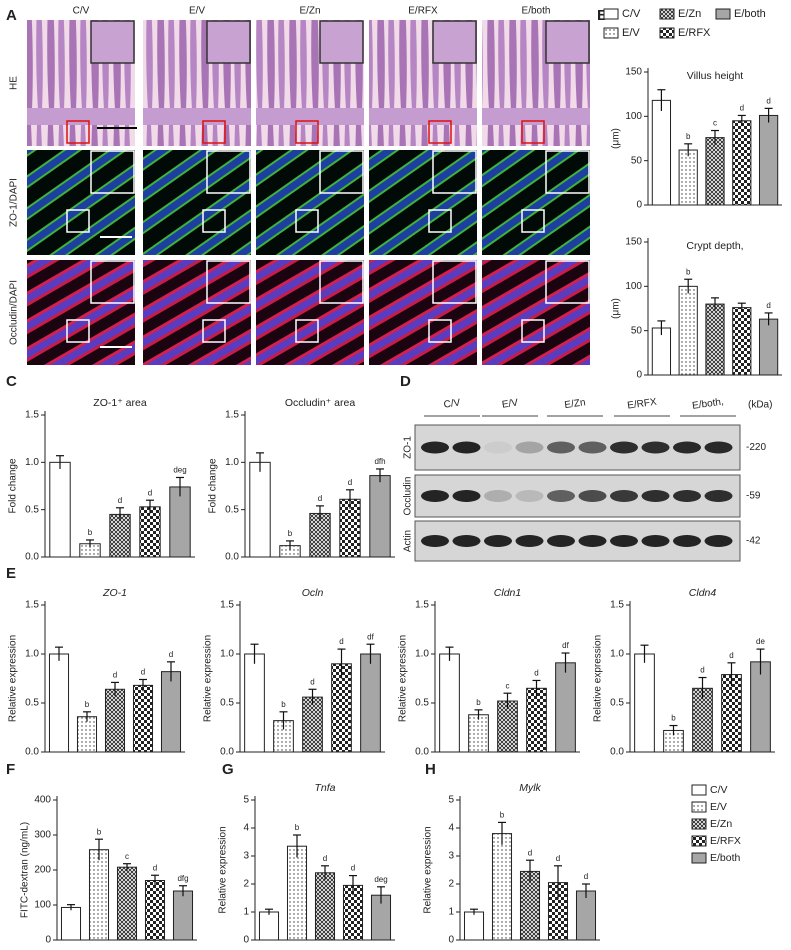 Image resolution: width=791 pixels, height=950 pixels. Describe the element at coordinates (718, 807) in the screenshot. I see `legend-label: E/V` at that location.